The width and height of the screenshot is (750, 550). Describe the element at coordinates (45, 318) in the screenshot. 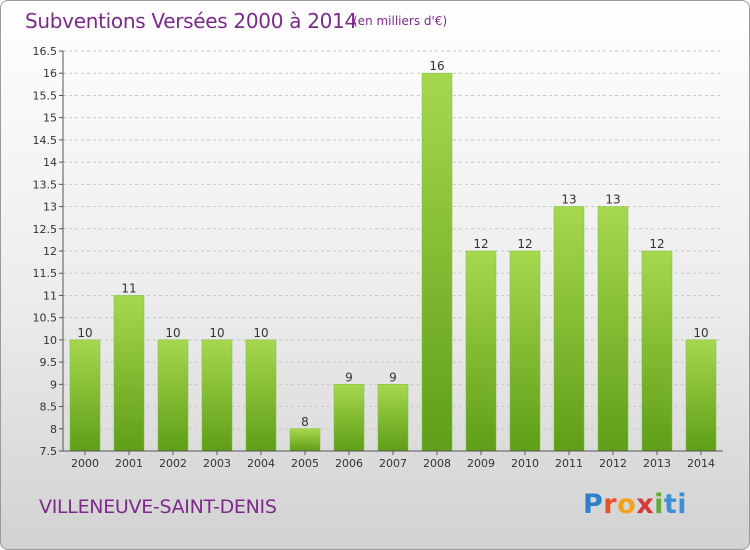

I see `y-tick-label: 10.5` at that location.